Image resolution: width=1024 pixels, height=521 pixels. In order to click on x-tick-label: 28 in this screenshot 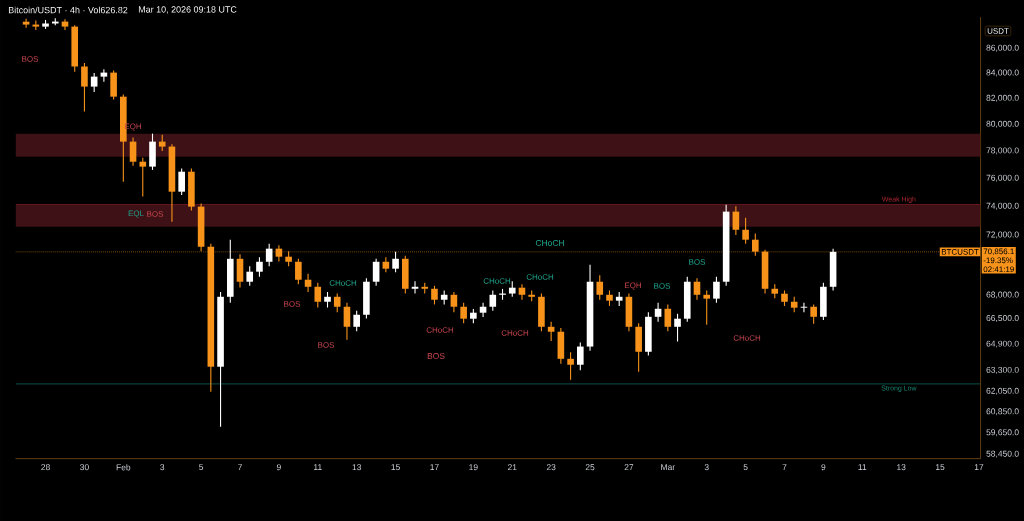, I will do `click(45, 467)`.